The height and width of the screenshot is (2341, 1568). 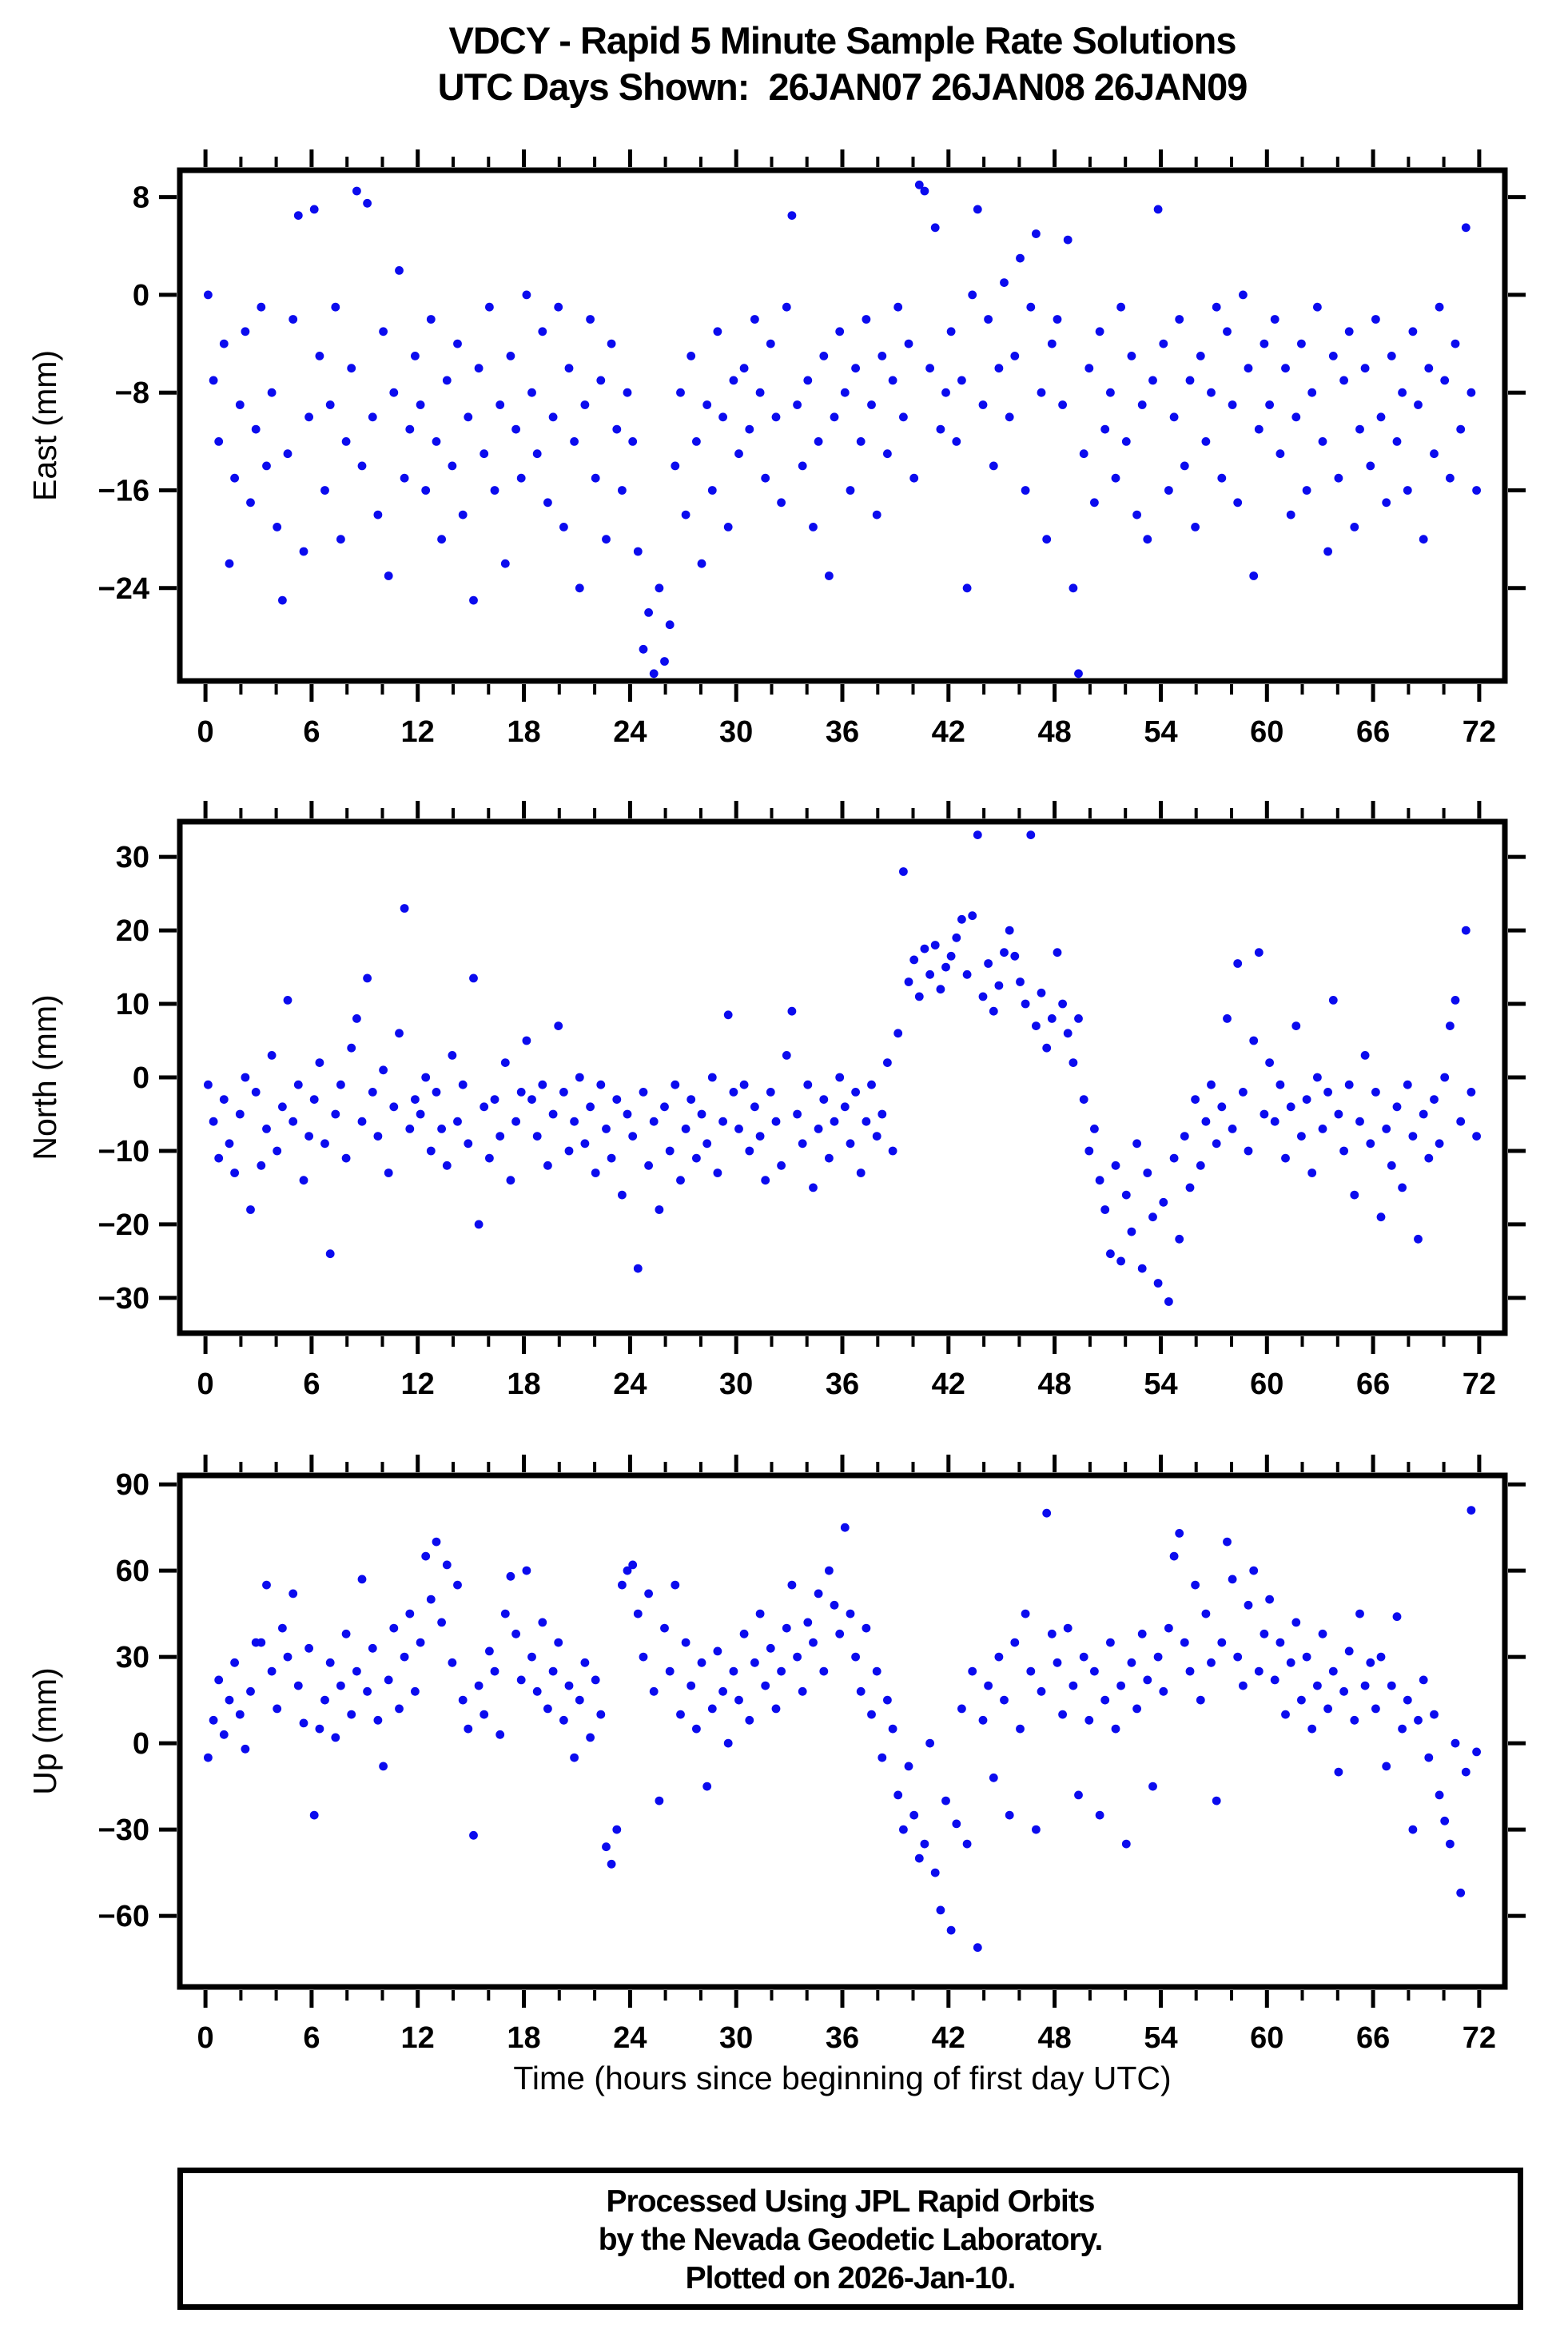 I want to click on y-tick-label: −8, so click(x=132, y=393).